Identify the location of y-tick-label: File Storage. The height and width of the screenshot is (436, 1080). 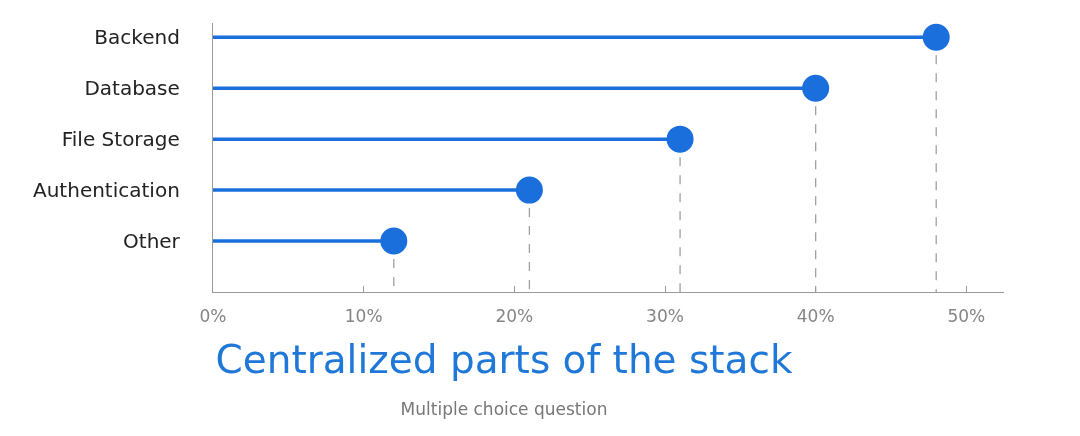
(120, 139).